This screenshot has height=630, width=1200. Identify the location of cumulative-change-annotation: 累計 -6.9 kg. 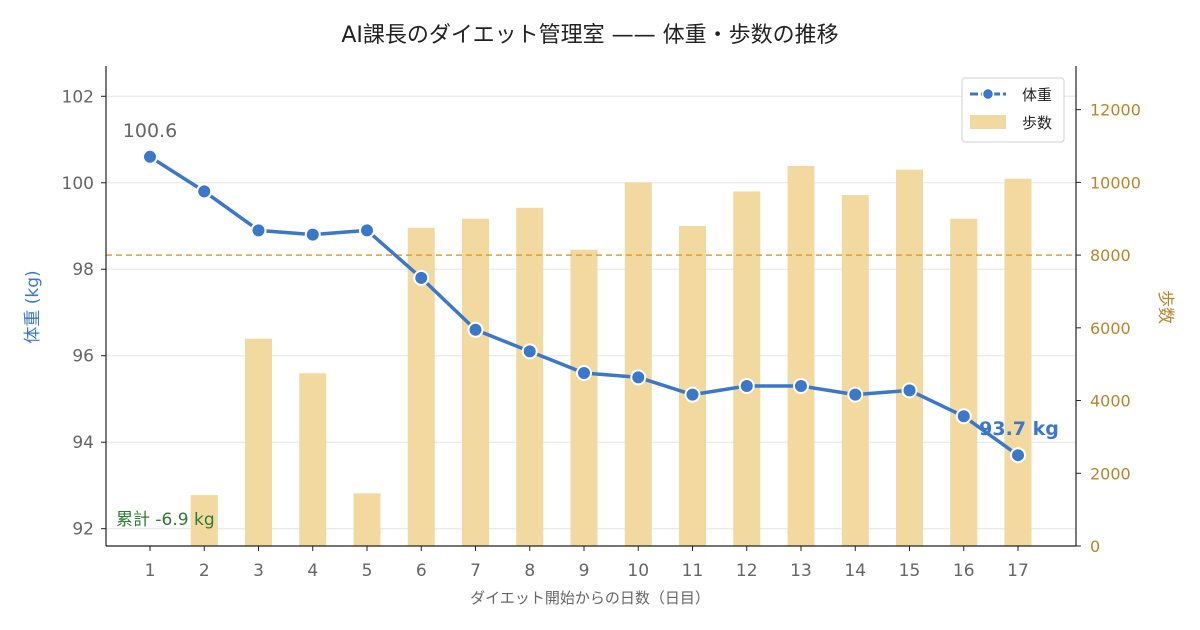
(165, 520).